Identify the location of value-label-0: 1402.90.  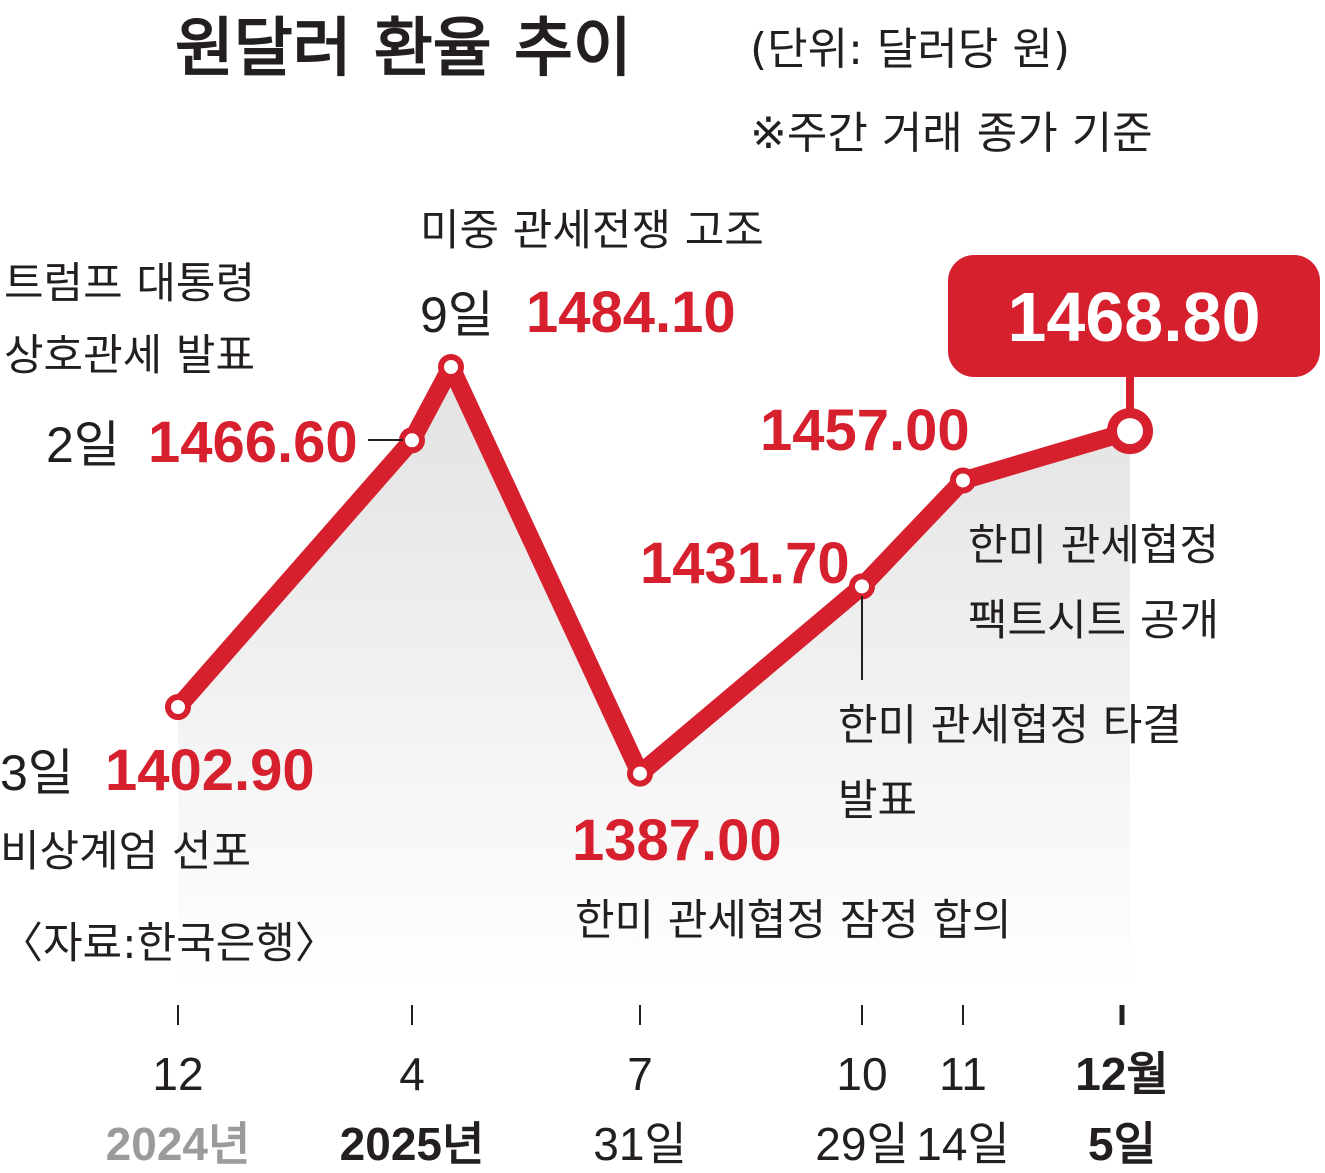
(210, 770).